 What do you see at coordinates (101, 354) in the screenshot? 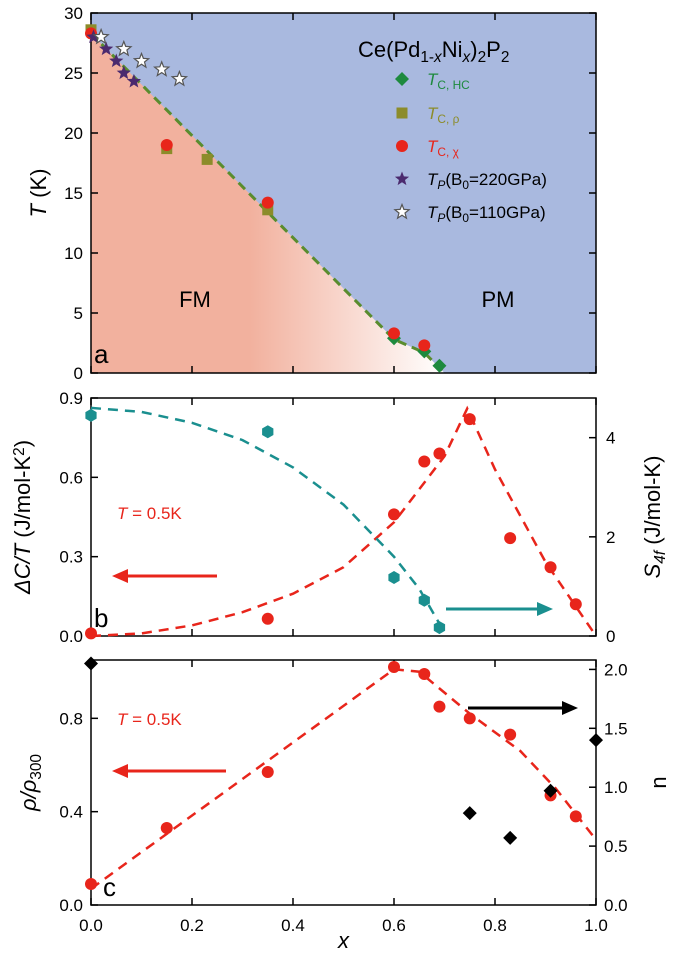
I see `panel-letter: a` at bounding box center [101, 354].